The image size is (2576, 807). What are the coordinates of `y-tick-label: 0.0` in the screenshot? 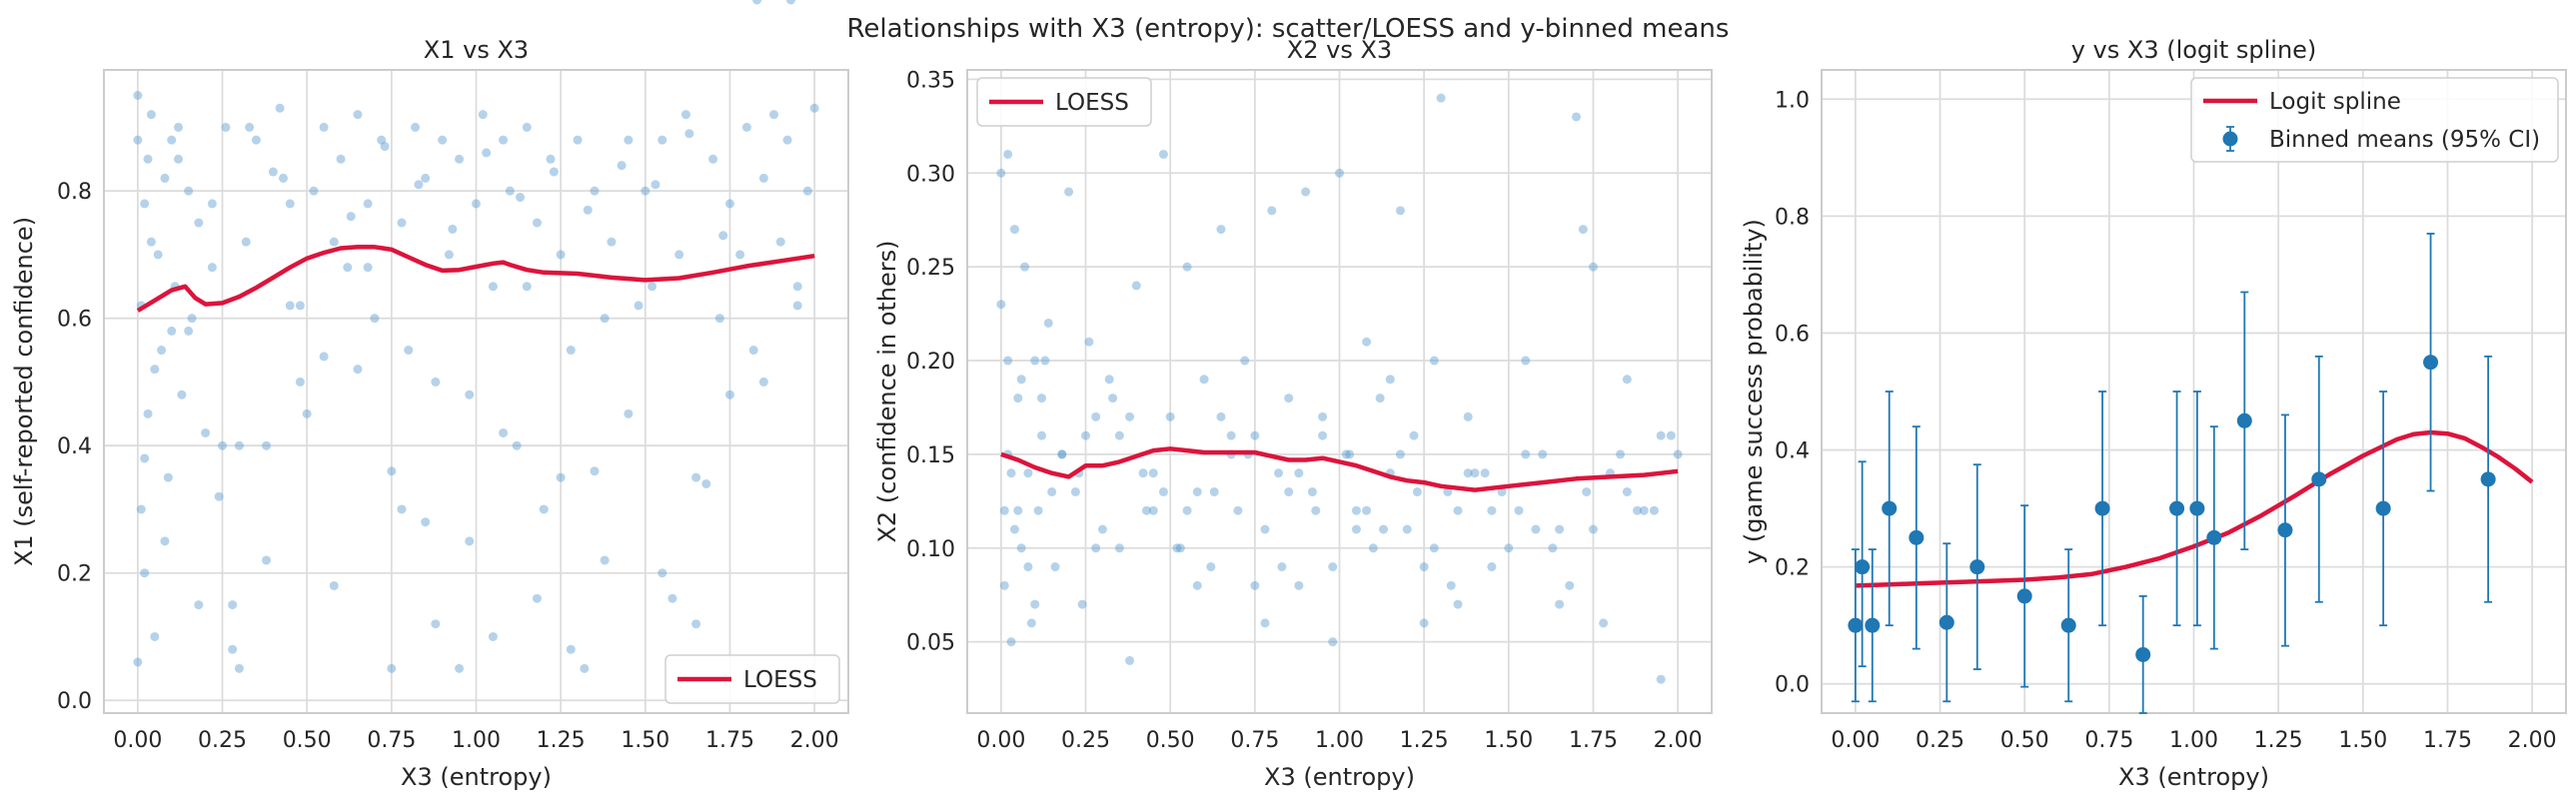 It's located at (74, 701).